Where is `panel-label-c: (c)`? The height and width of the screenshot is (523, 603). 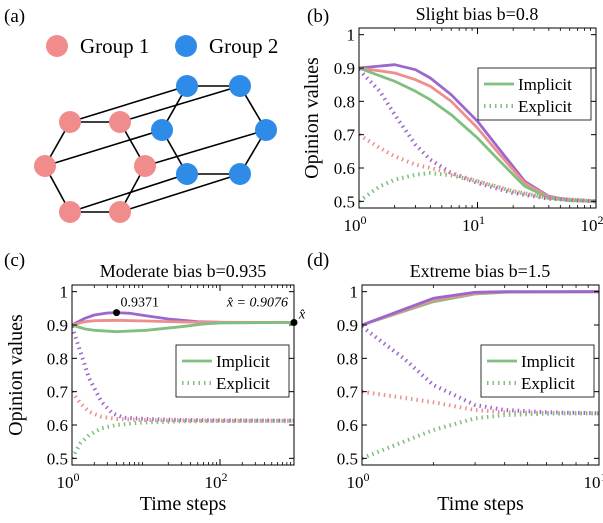
panel-label-c: (c) is located at coordinates (14, 260).